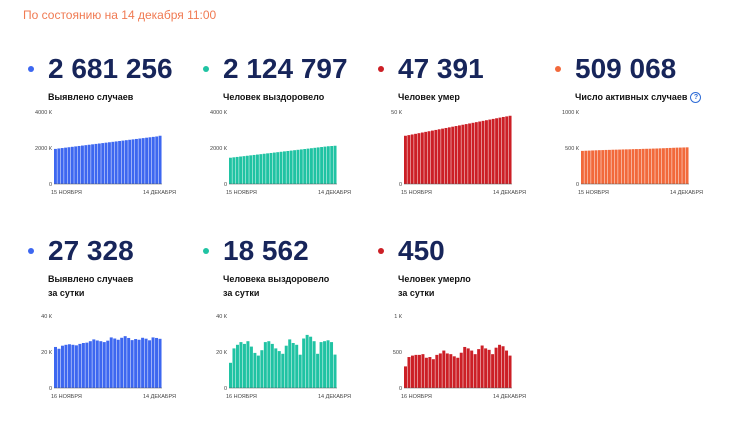 The height and width of the screenshot is (442, 730). Describe the element at coordinates (219, 149) in the screenshot. I see `y-tick-label: 2000 К` at that location.